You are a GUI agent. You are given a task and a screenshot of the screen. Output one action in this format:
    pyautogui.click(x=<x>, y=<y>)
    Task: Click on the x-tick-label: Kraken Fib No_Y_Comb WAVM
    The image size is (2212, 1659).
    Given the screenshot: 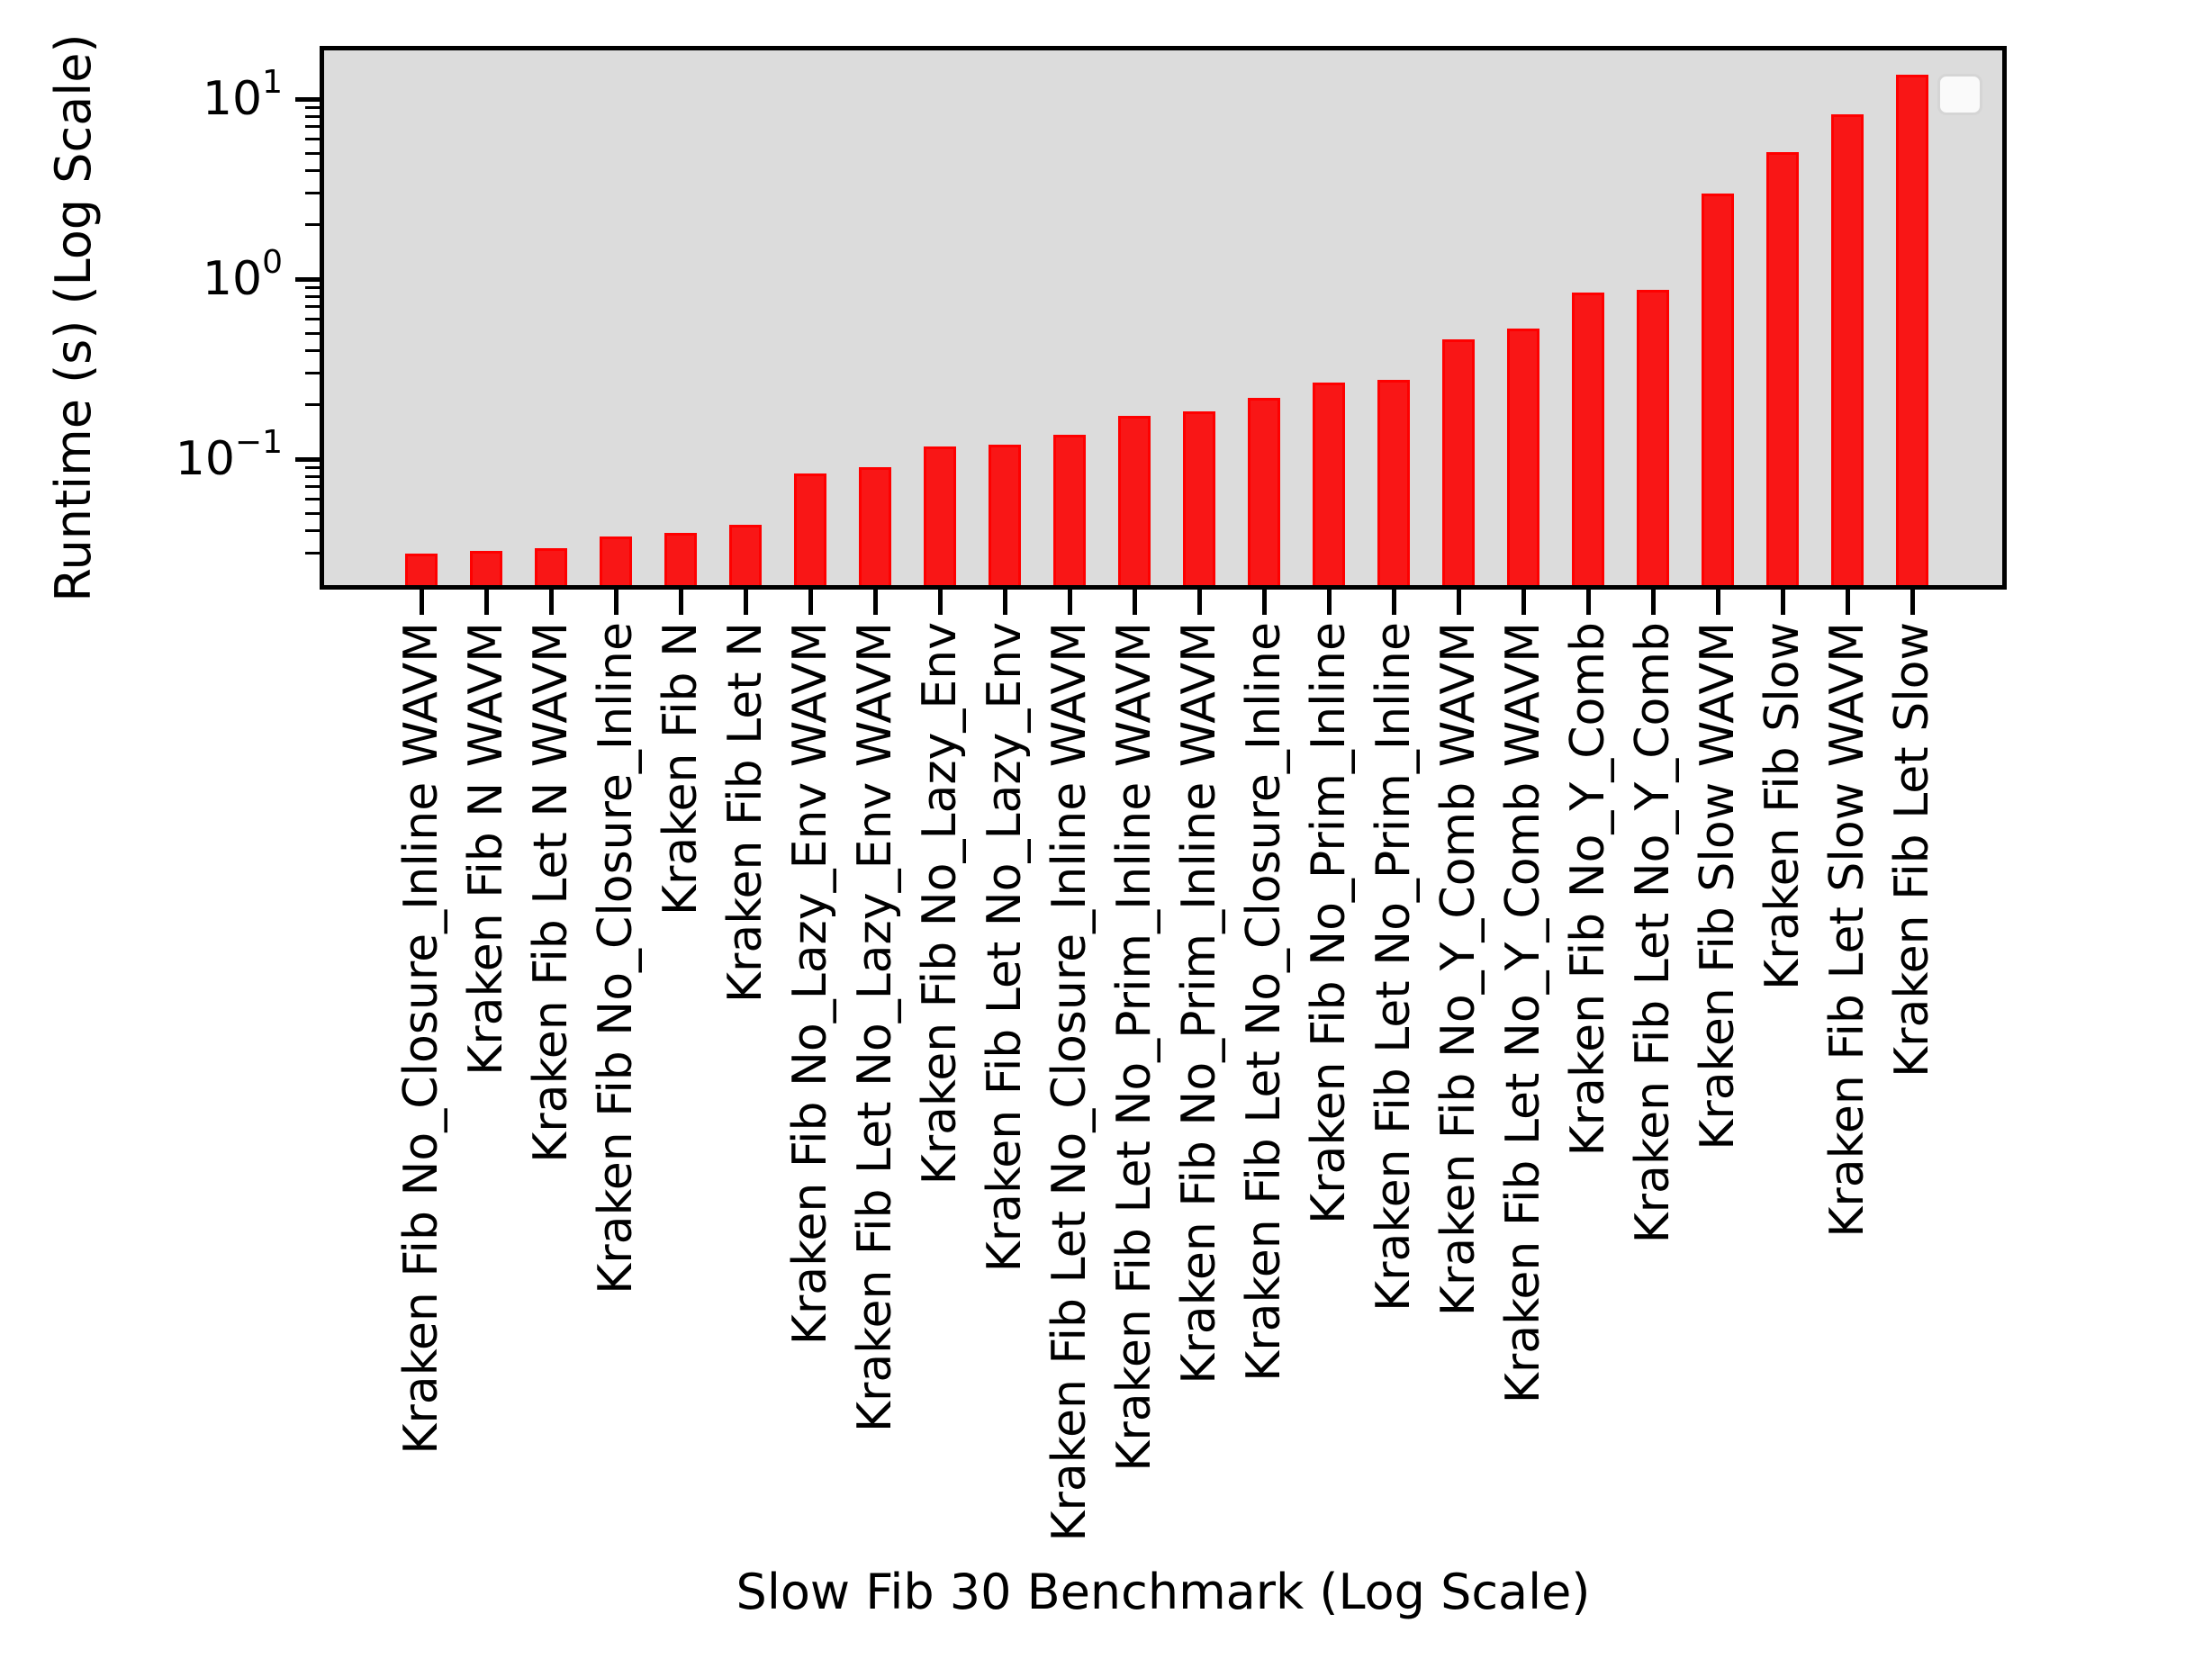 What is the action you would take?
    pyautogui.click(x=1458, y=969)
    